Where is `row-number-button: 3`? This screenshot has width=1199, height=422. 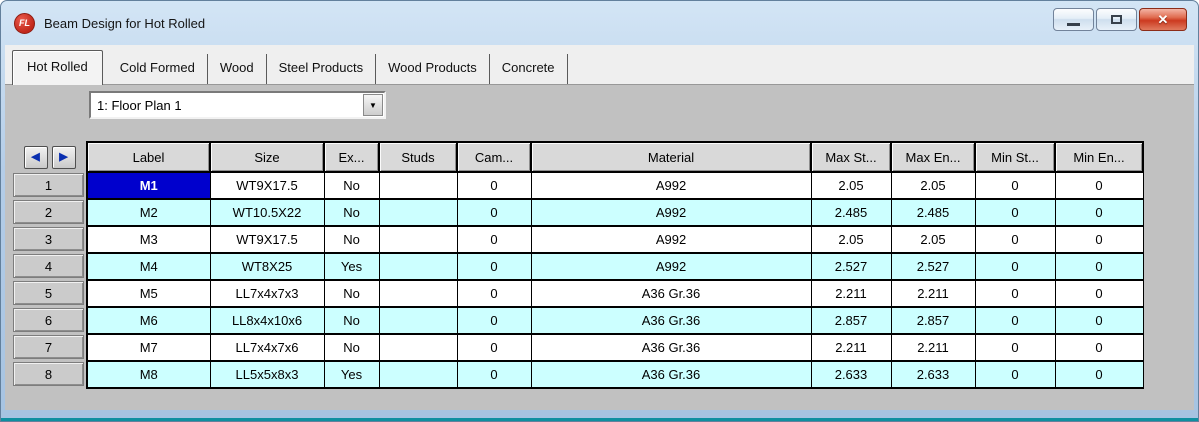
row-number-button: 3 is located at coordinates (48, 239).